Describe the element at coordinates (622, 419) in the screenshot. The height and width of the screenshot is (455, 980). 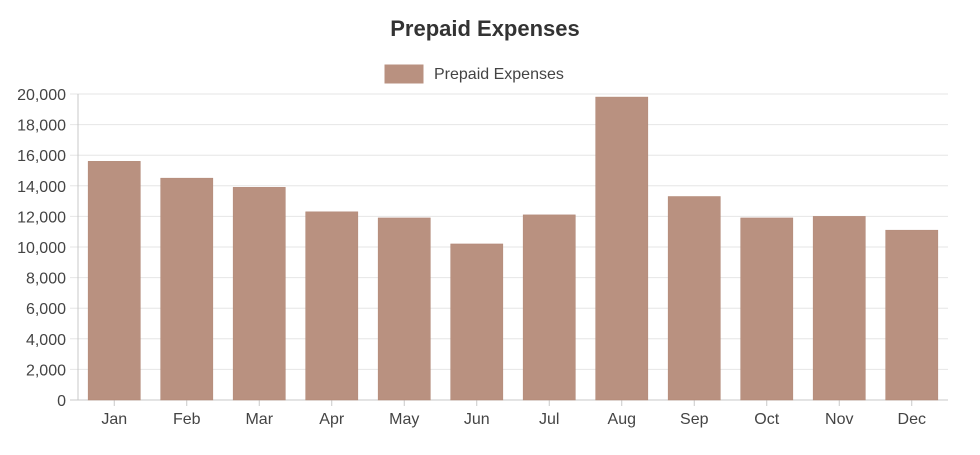
I see `x-tick-label: Aug` at that location.